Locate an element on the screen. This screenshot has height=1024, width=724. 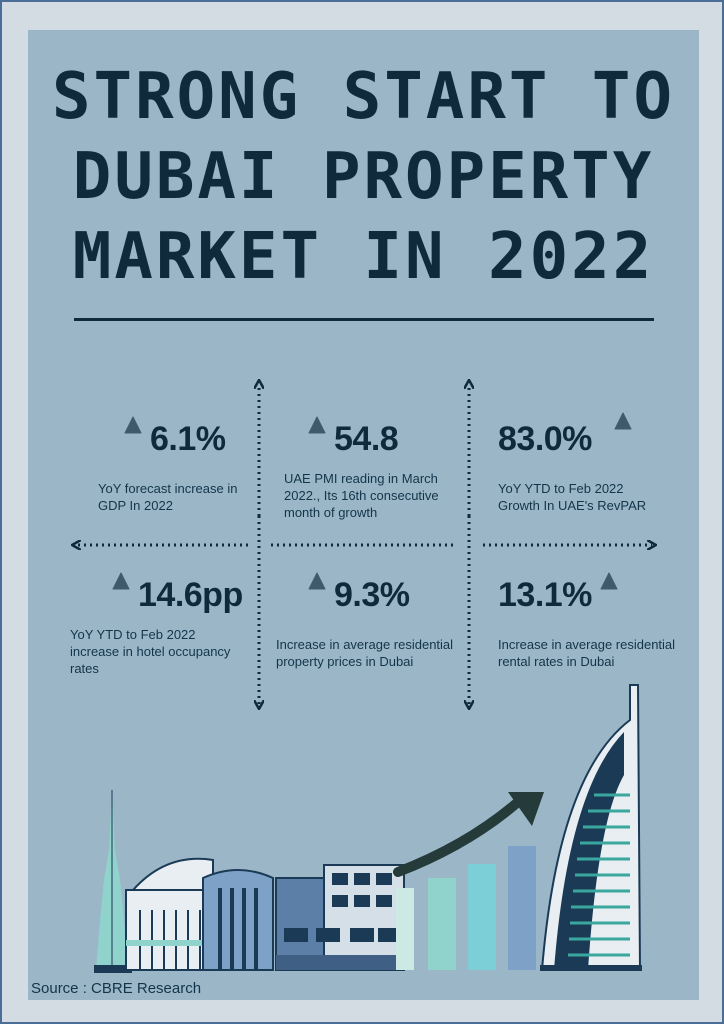
title-line-1: STRONG START TO is located at coordinates (363, 97).